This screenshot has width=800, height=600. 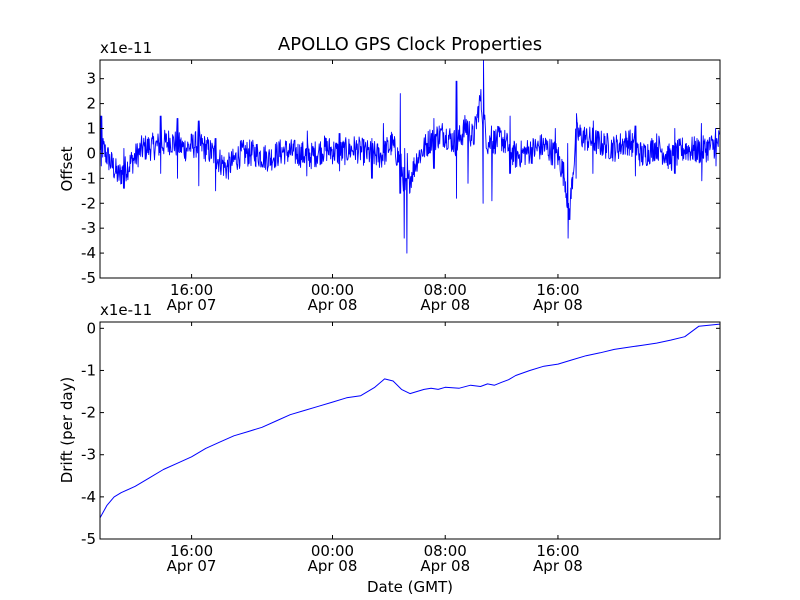 I want to click on offset-y-tick-label: -2, so click(x=88, y=203).